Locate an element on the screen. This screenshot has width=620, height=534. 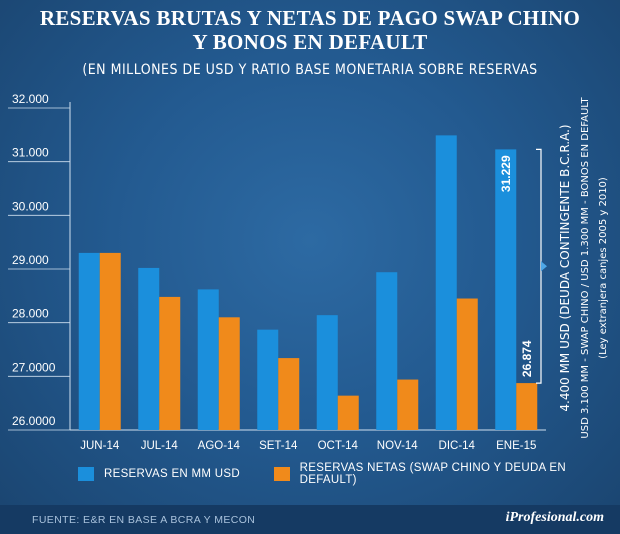
x-tick-label: AGO-14 is located at coordinates (219, 446).